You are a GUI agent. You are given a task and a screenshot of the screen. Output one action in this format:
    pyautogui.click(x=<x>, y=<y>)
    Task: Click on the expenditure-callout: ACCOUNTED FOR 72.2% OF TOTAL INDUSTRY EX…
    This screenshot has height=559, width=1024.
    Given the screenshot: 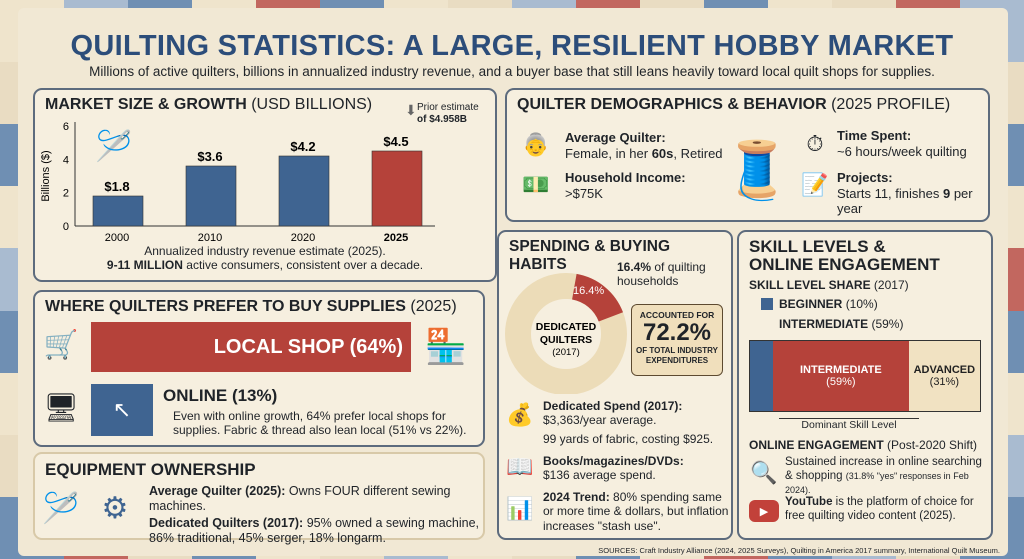 What is the action you would take?
    pyautogui.click(x=677, y=340)
    